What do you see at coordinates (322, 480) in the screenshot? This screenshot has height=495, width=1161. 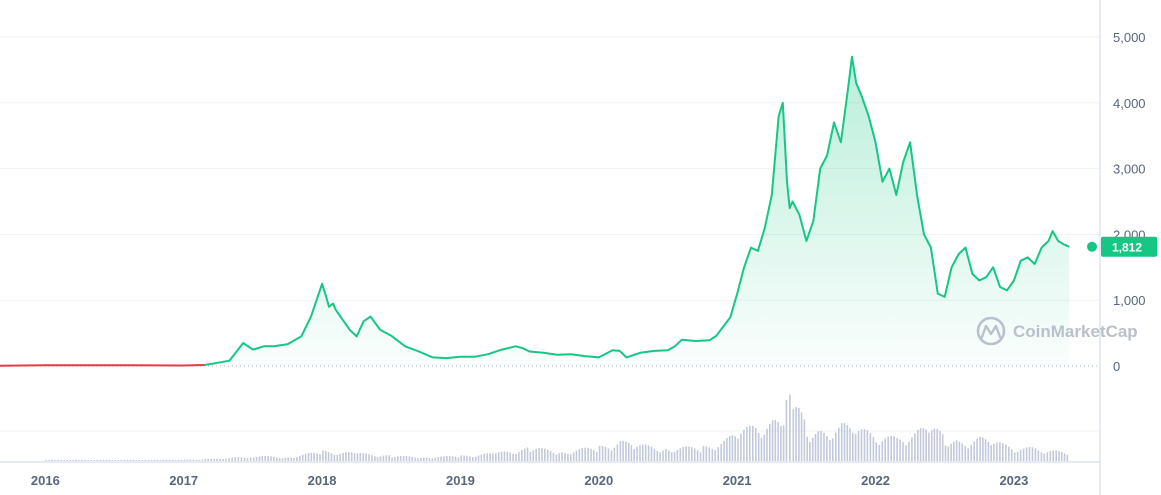 I see `x-tick-label: 2018` at bounding box center [322, 480].